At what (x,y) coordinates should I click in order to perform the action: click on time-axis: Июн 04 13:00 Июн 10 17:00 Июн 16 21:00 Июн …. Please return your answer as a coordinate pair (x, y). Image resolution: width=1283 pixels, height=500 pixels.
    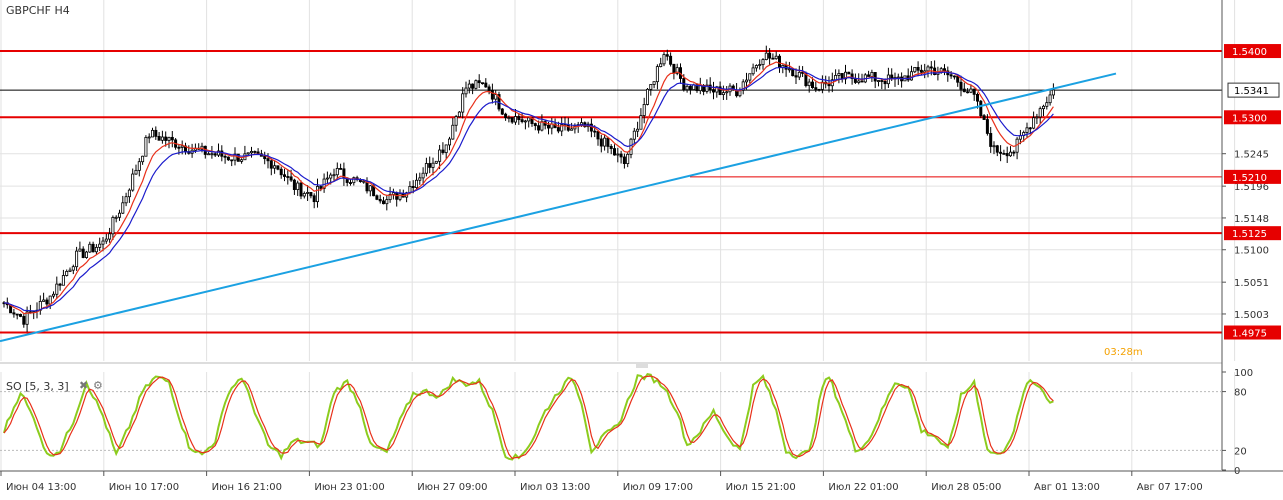
    Looking at the image, I should click on (641, 481).